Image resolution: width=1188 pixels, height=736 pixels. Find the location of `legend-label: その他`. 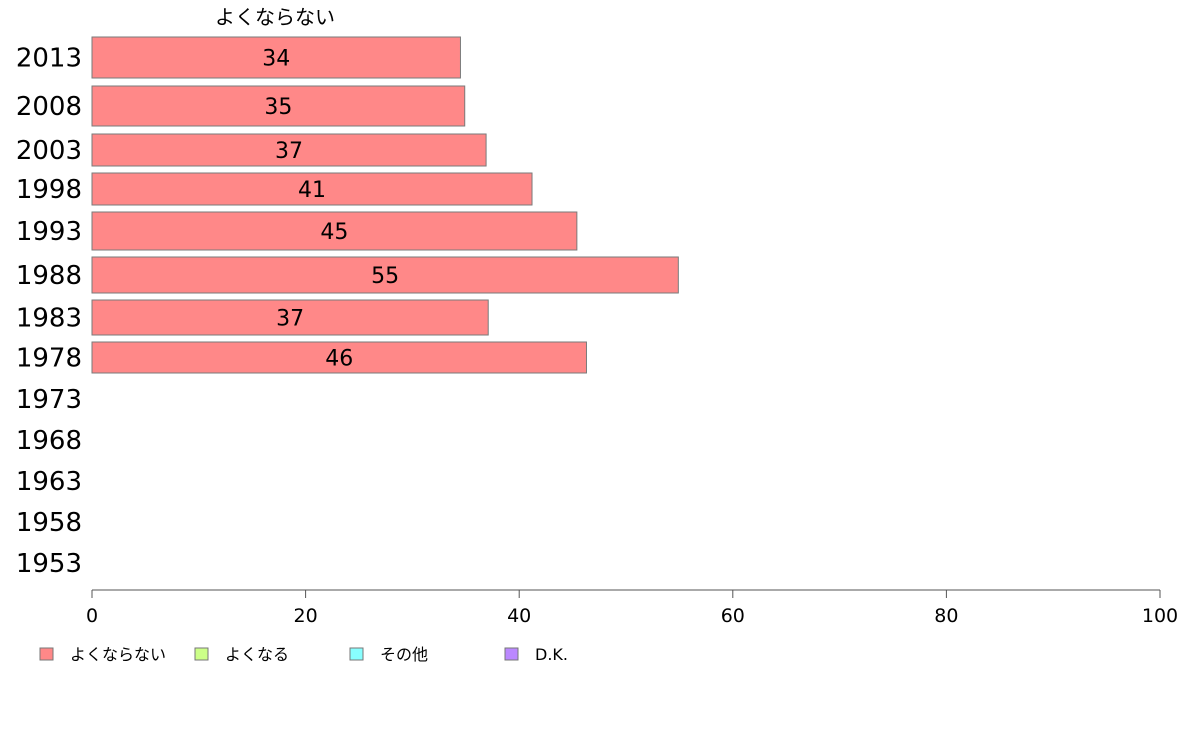

legend-label: その他 is located at coordinates (404, 654).